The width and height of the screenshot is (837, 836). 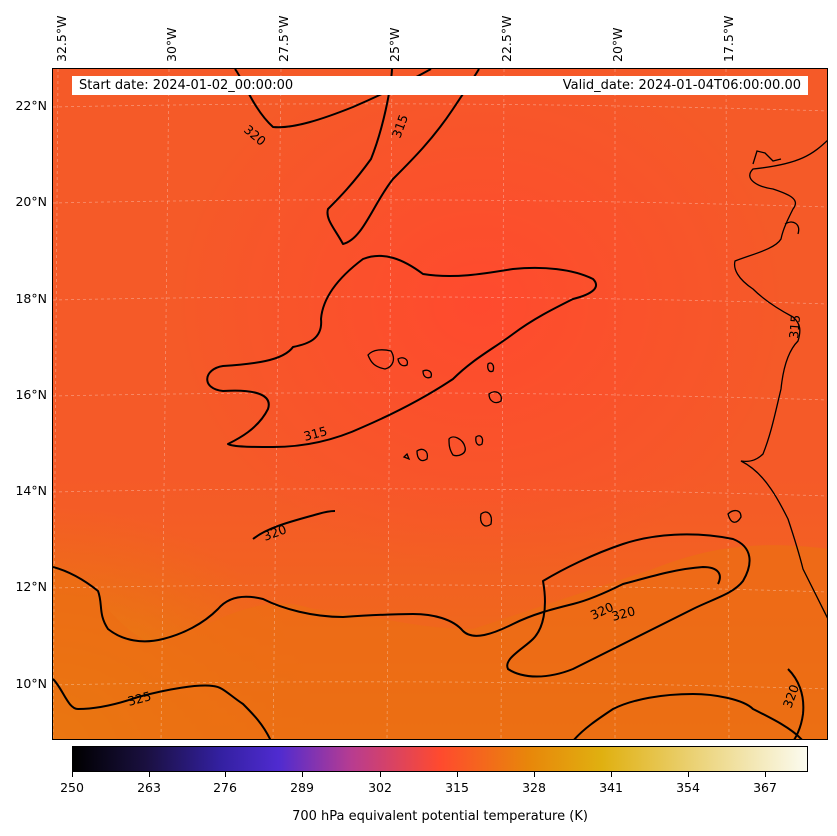 What do you see at coordinates (31, 586) in the screenshot?
I see `lat-label-12n: 12°N` at bounding box center [31, 586].